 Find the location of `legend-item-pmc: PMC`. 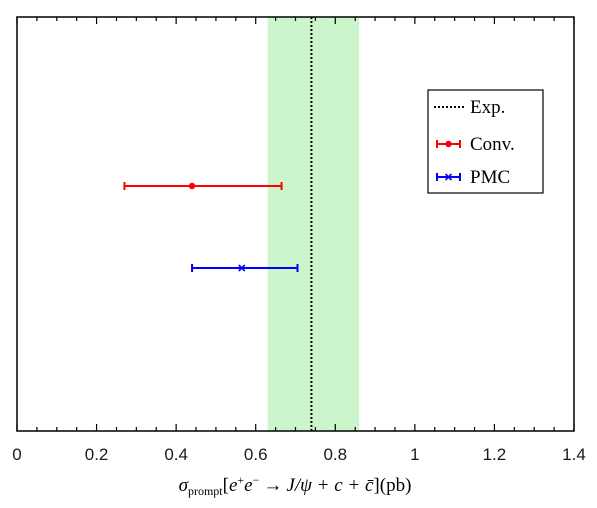

legend-item-pmc: PMC is located at coordinates (473, 177).